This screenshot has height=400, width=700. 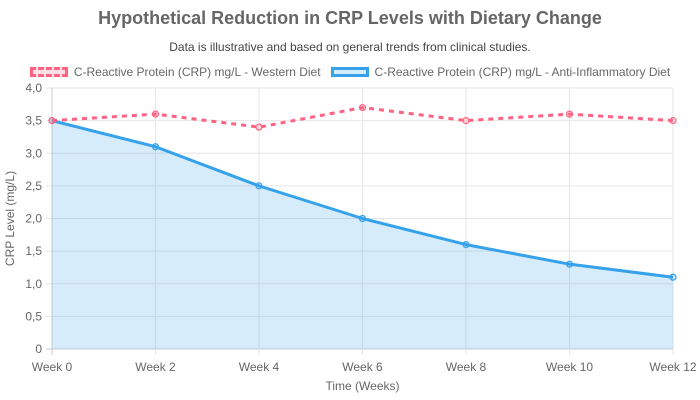 What do you see at coordinates (362, 117) in the screenshot?
I see `series-line-western` at bounding box center [362, 117].